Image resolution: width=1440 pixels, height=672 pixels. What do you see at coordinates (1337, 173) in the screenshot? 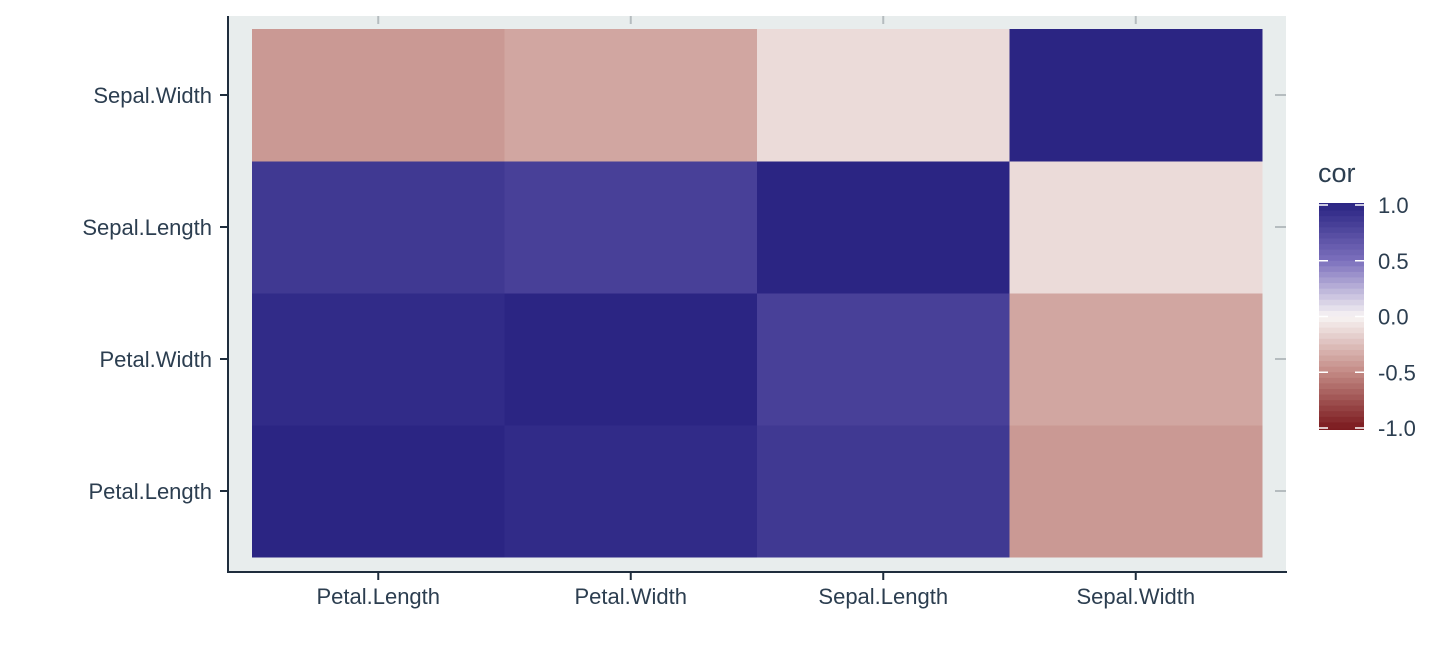
I see `legend-title: cor` at bounding box center [1337, 173].